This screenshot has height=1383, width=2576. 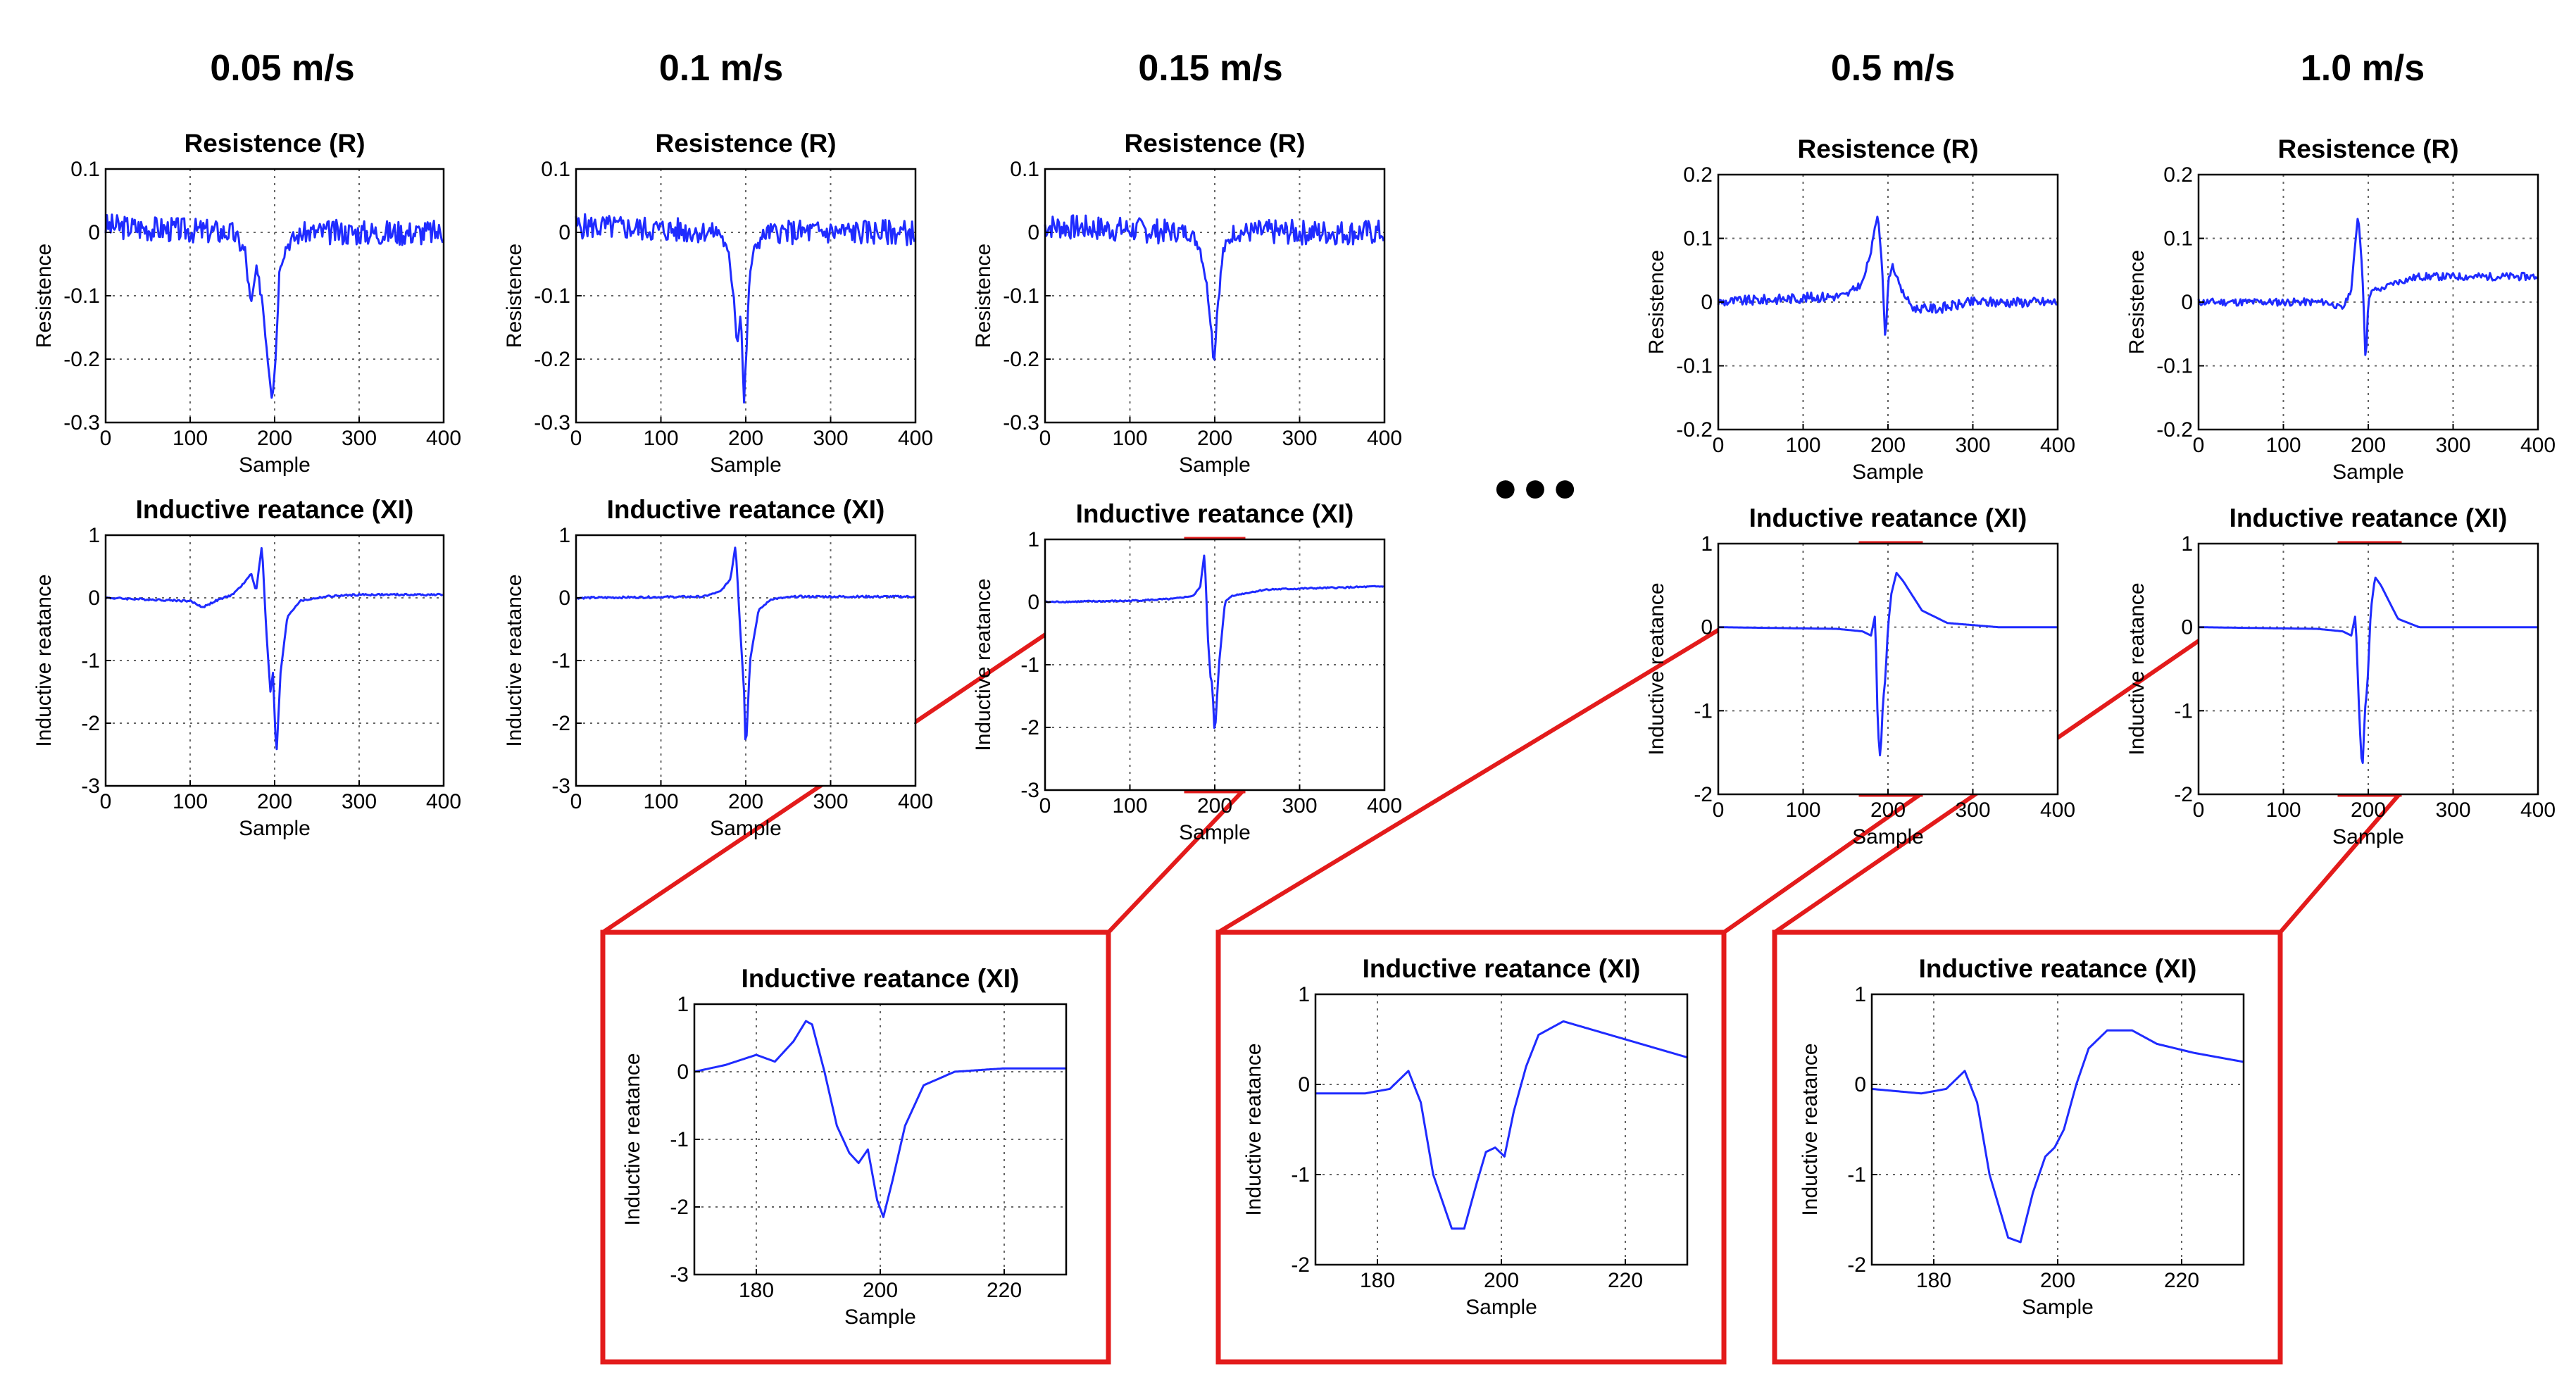 I want to click on speed-label-0.15: 0.15 m/s, so click(x=1210, y=68).